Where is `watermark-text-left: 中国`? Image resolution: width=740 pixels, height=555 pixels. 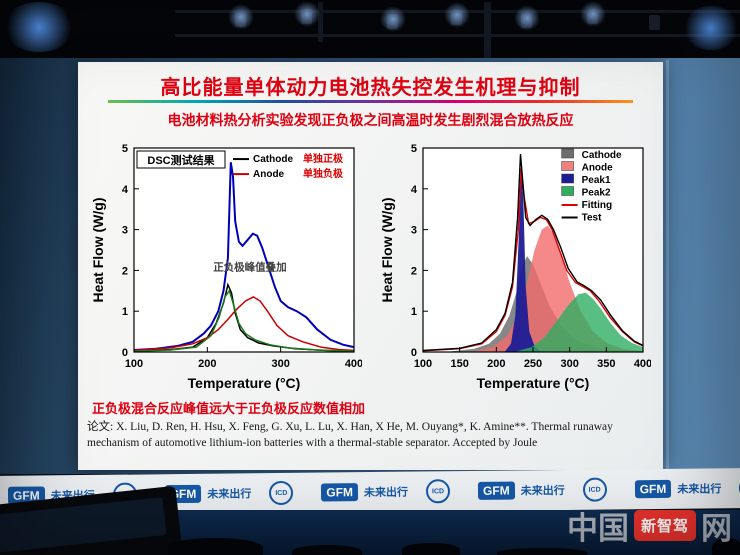 watermark-text-left: 中国 is located at coordinates (597, 528).